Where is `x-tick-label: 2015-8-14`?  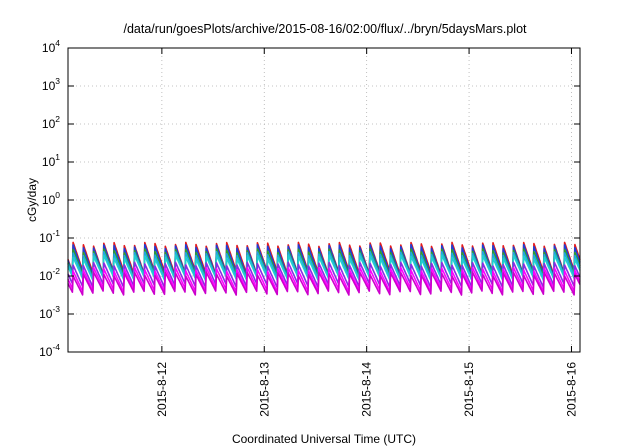 x-tick-label: 2015-8-14 is located at coordinates (367, 389).